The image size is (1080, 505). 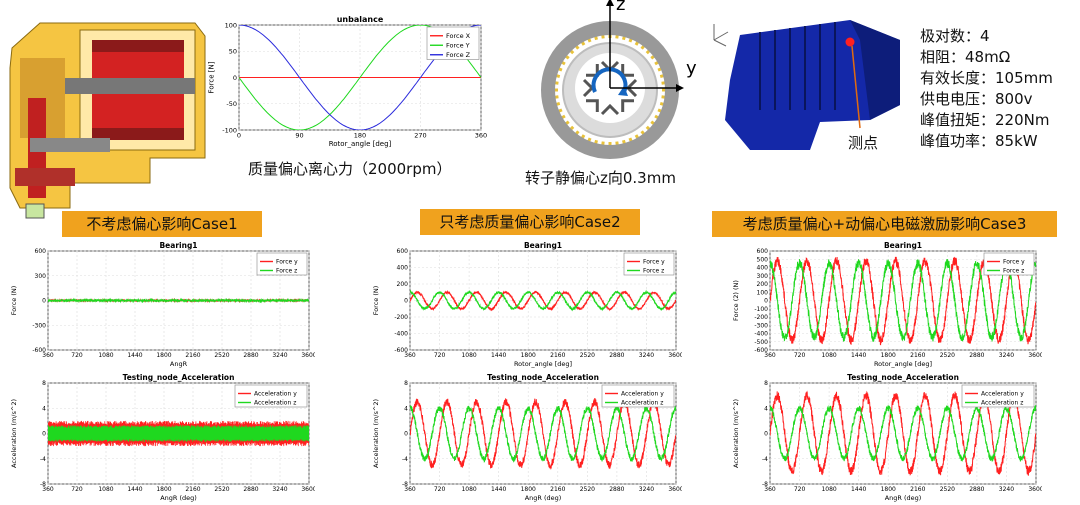 What do you see at coordinates (761, 342) in the screenshot?
I see `y-tick-label: -500` at bounding box center [761, 342].